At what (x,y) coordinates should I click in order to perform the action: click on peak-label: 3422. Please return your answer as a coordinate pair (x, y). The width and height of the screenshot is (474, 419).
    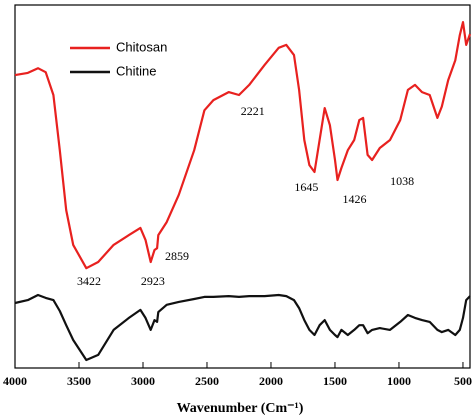
    Looking at the image, I should click on (89, 281).